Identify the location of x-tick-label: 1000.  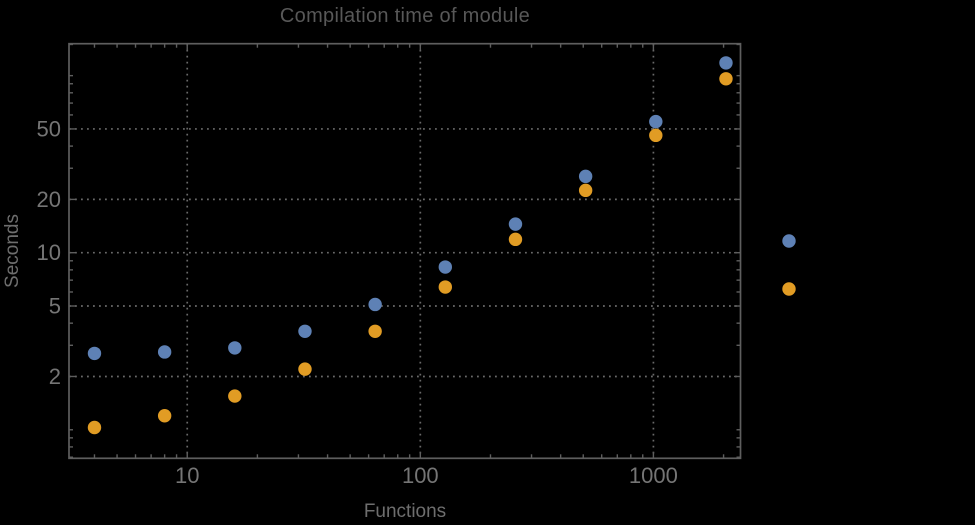
(653, 475).